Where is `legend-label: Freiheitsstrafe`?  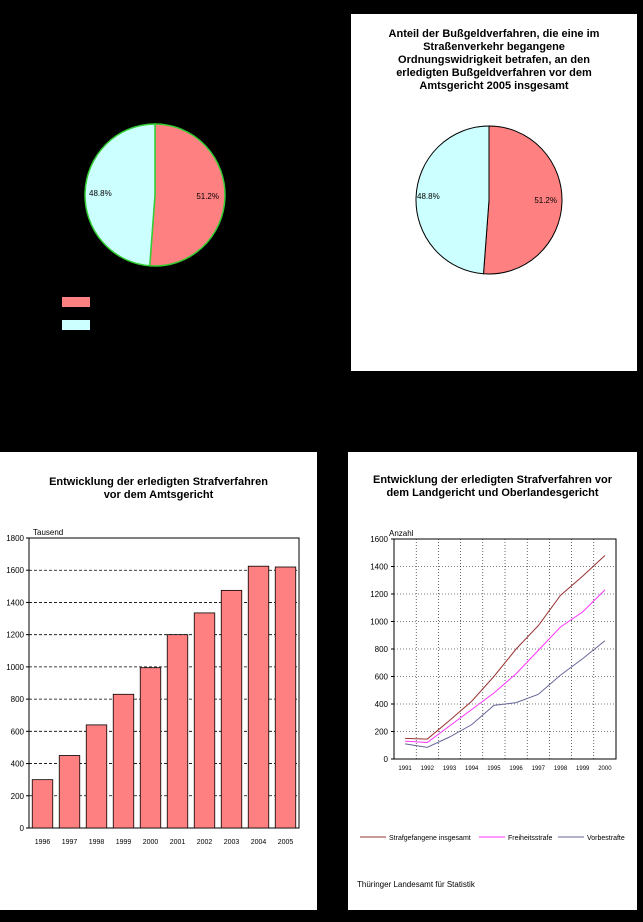 legend-label: Freiheitsstrafe is located at coordinates (530, 838).